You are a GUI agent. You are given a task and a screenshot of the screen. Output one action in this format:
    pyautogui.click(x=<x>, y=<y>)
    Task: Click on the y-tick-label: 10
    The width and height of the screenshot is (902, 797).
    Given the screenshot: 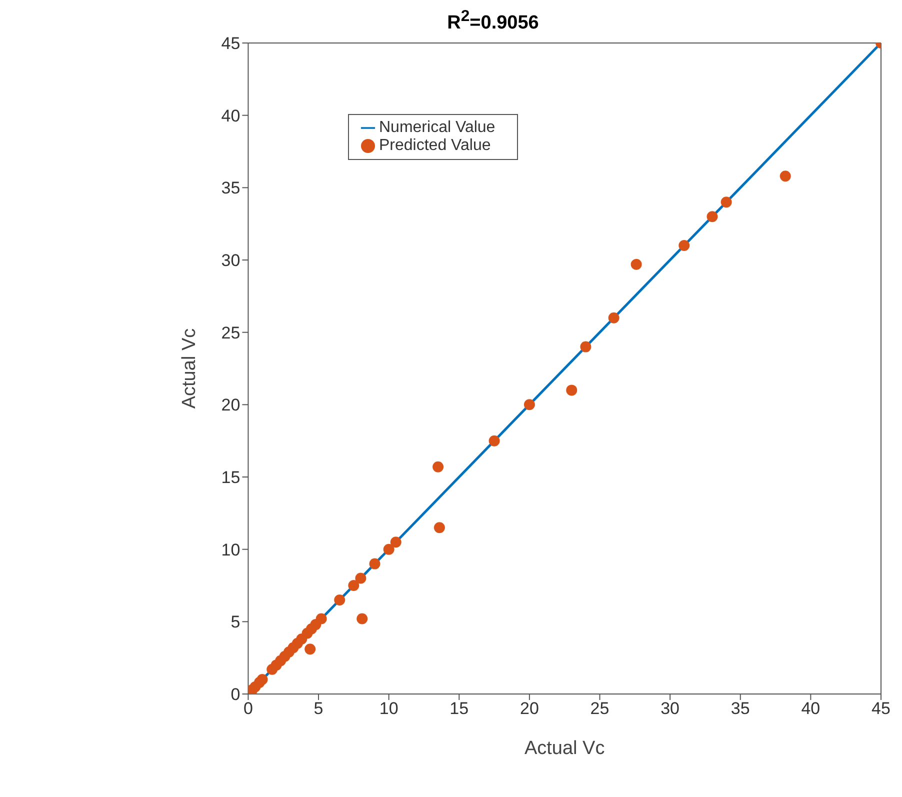 What is the action you would take?
    pyautogui.click(x=230, y=550)
    